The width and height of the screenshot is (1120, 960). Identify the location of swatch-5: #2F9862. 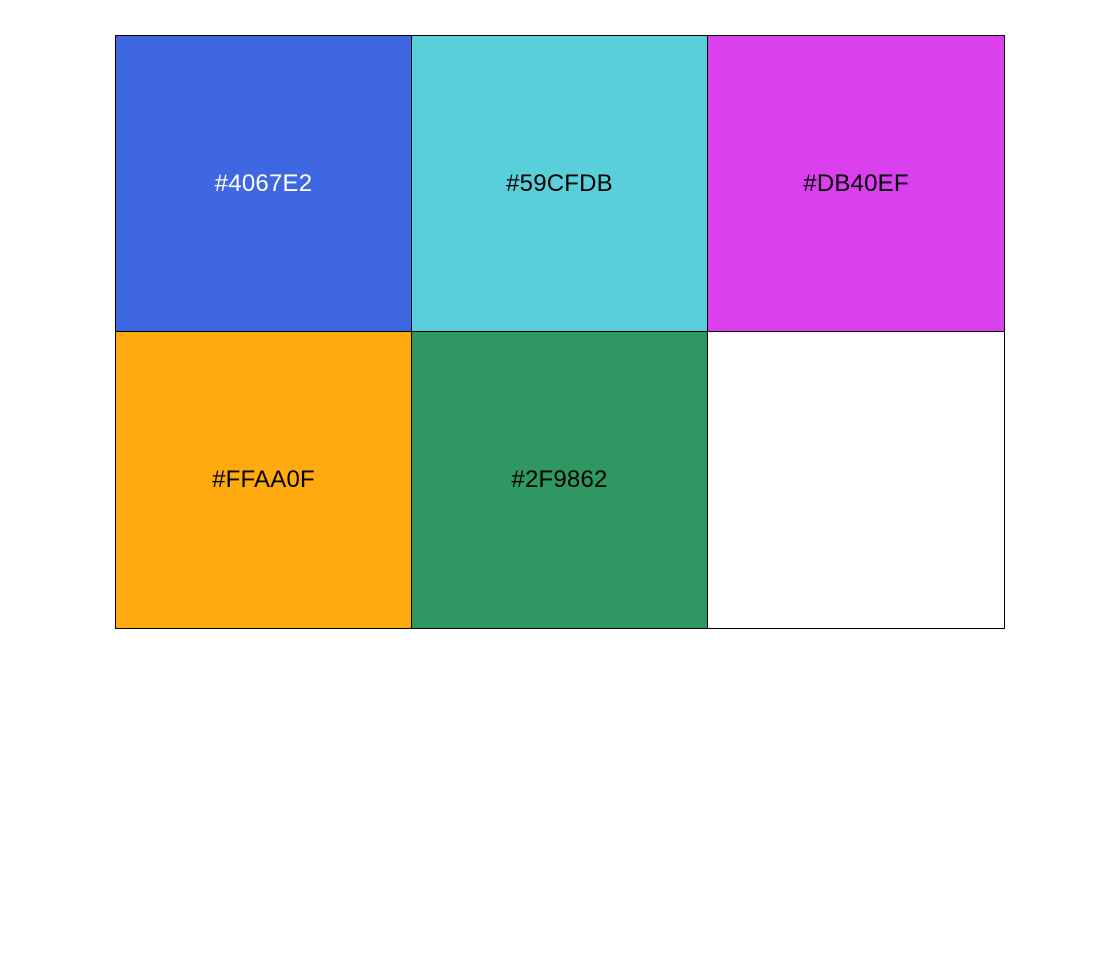
(560, 480).